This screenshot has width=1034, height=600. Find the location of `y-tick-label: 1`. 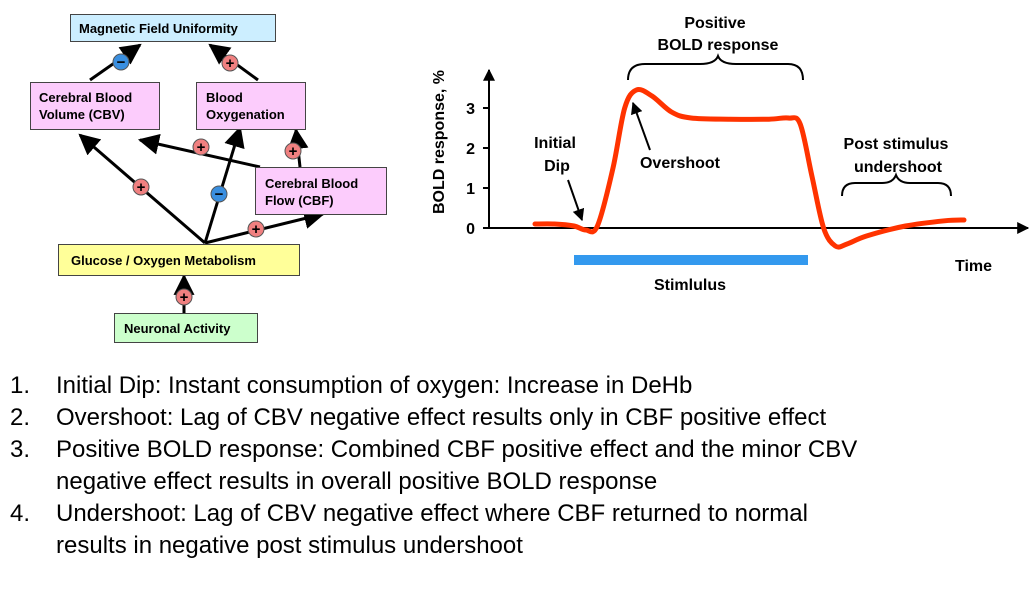

y-tick-label: 1 is located at coordinates (470, 189).